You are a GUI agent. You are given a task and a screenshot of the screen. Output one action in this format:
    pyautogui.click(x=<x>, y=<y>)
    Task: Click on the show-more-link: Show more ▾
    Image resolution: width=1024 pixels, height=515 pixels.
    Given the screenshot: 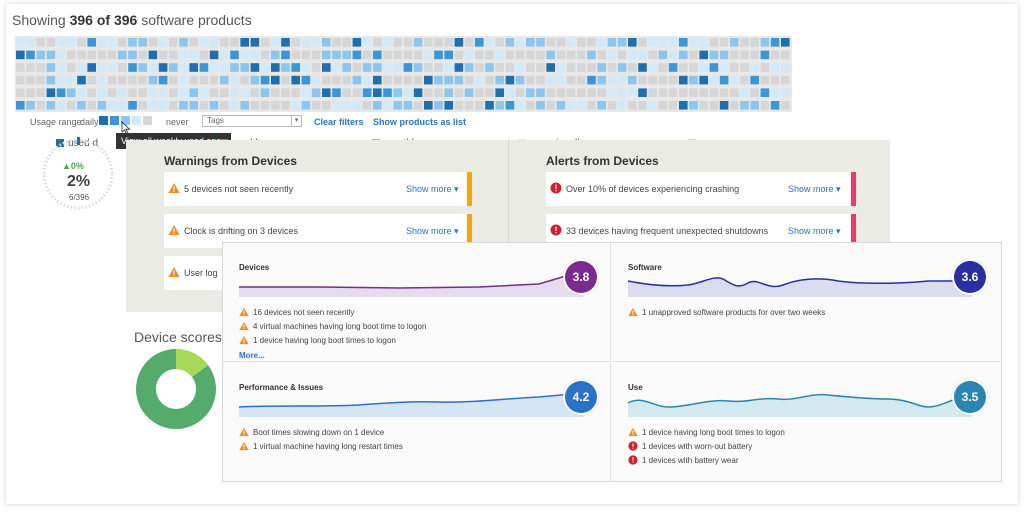 What is the action you would take?
    pyautogui.click(x=432, y=231)
    